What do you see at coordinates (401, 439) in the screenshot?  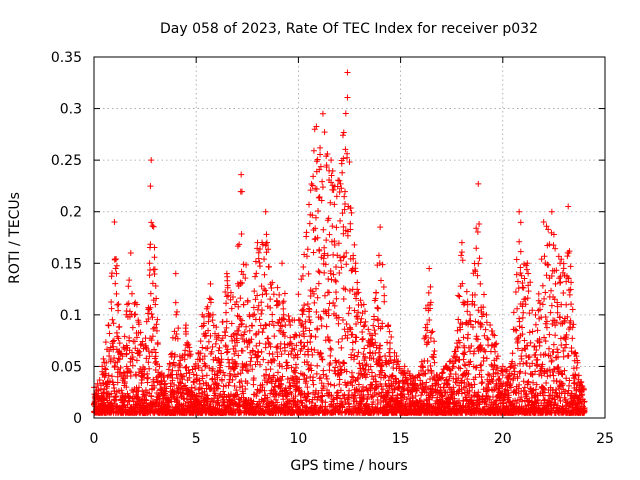 I see `x-tick-label: 15` at bounding box center [401, 439].